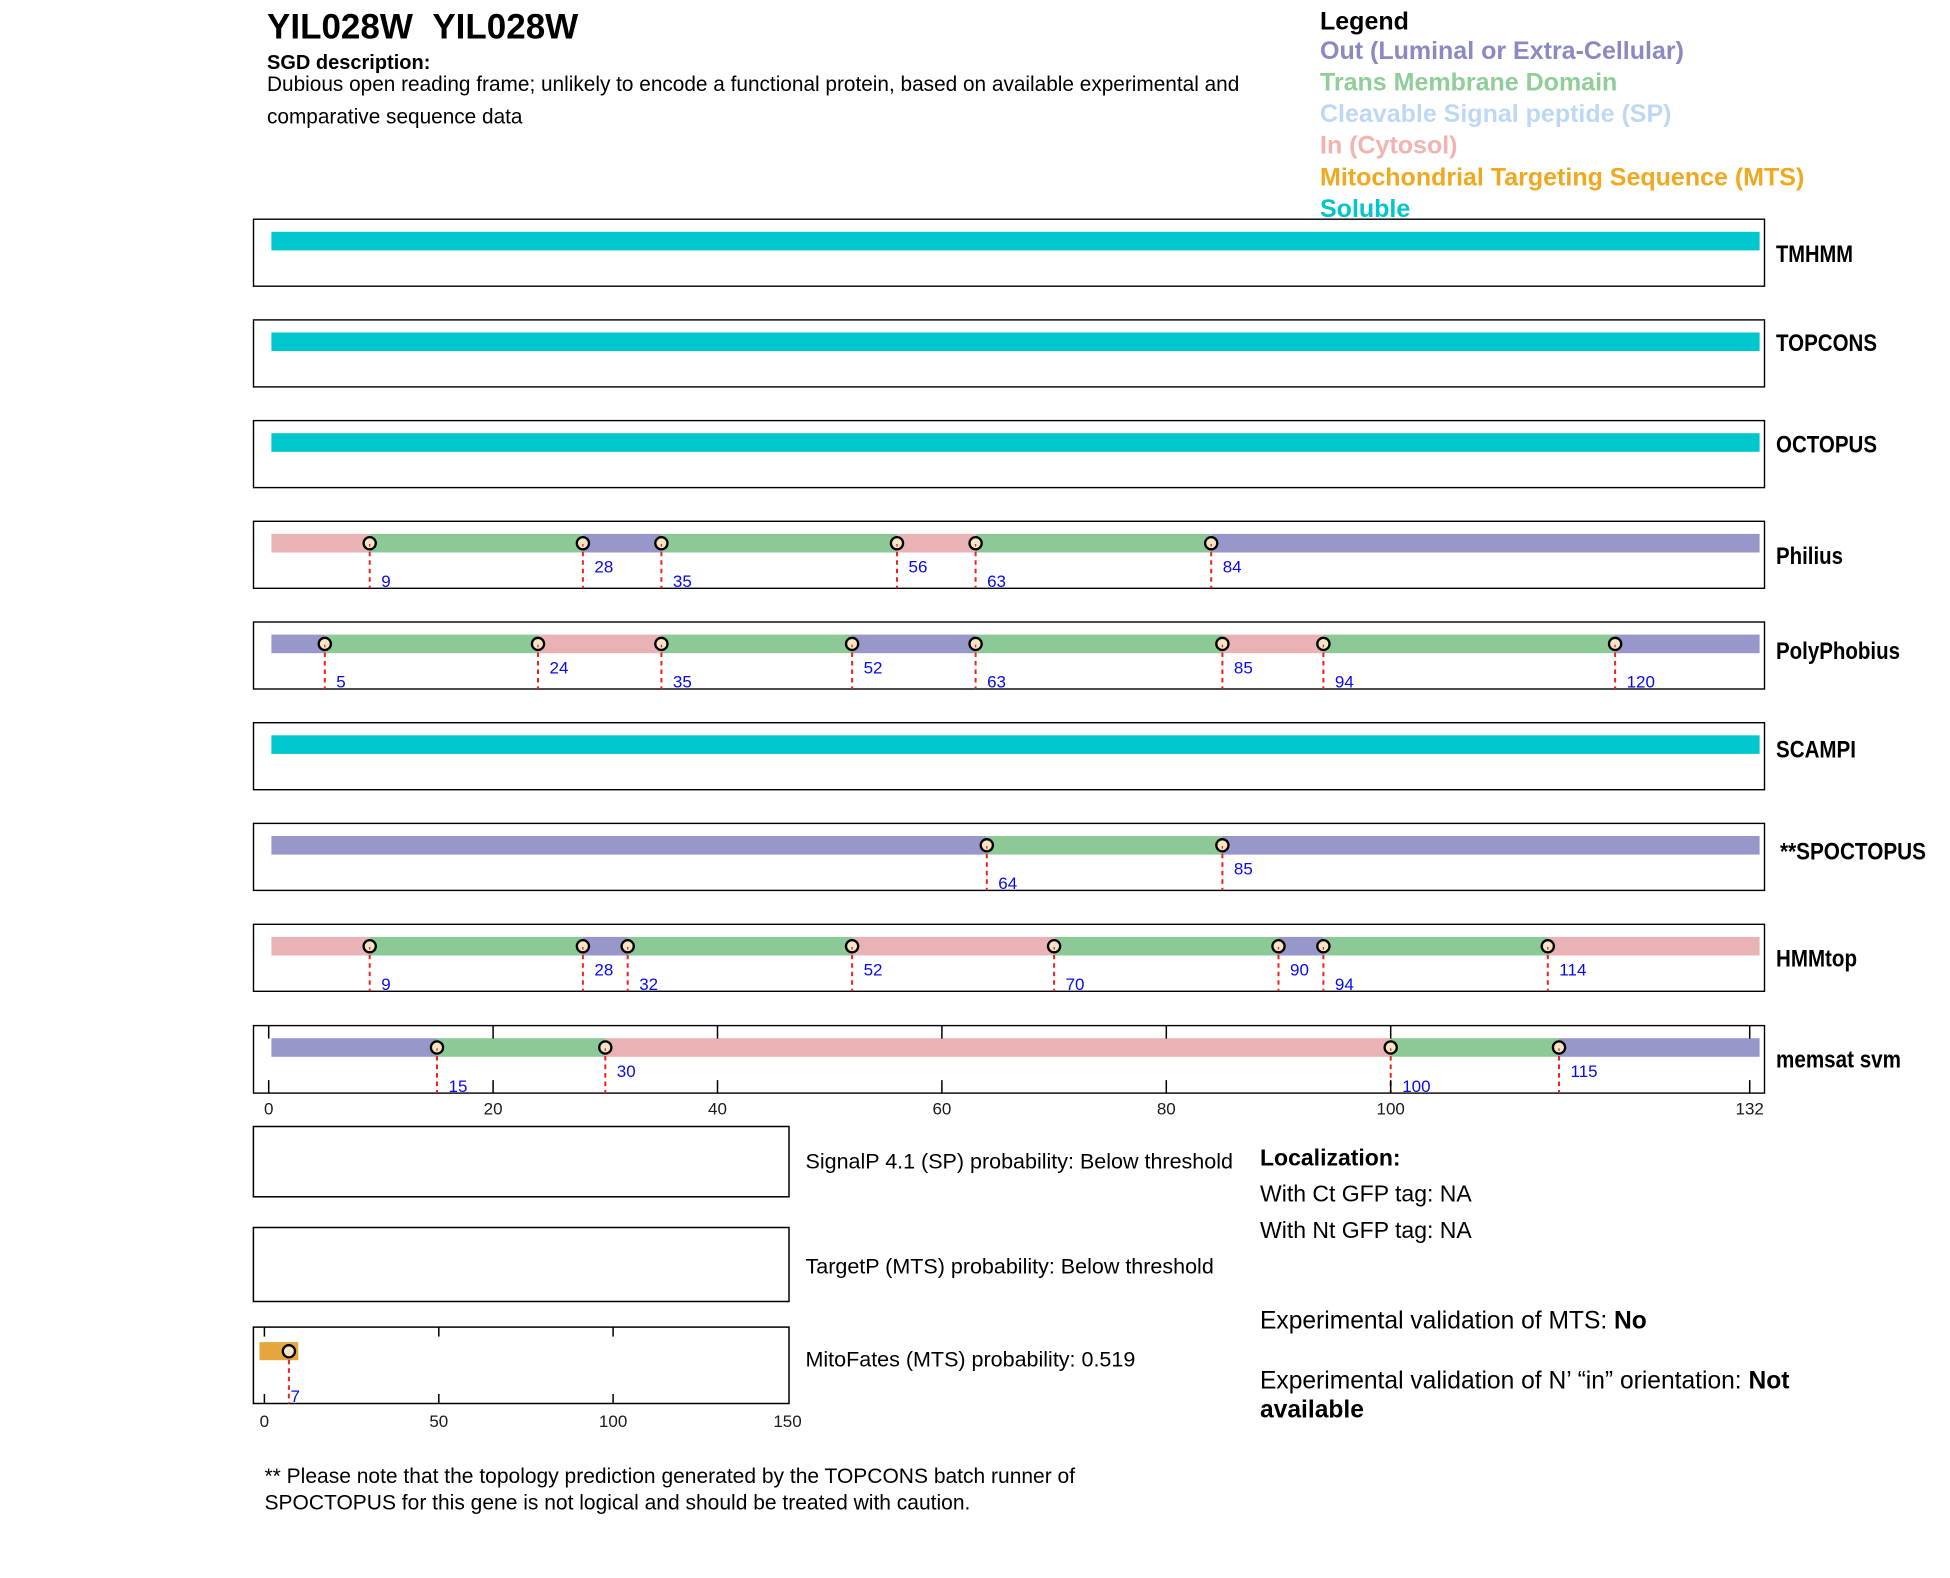 The width and height of the screenshot is (1950, 1578). What do you see at coordinates (1826, 445) in the screenshot?
I see `svg-text: OCTOPUS` at bounding box center [1826, 445].